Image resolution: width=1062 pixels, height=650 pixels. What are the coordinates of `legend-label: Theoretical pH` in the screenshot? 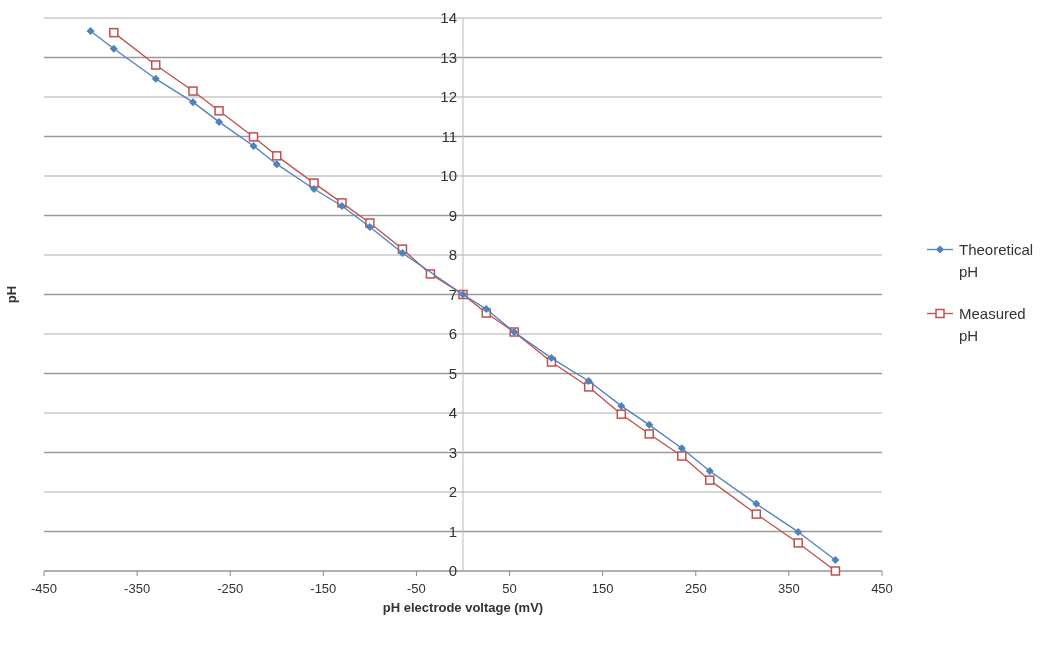 It's located at (996, 260).